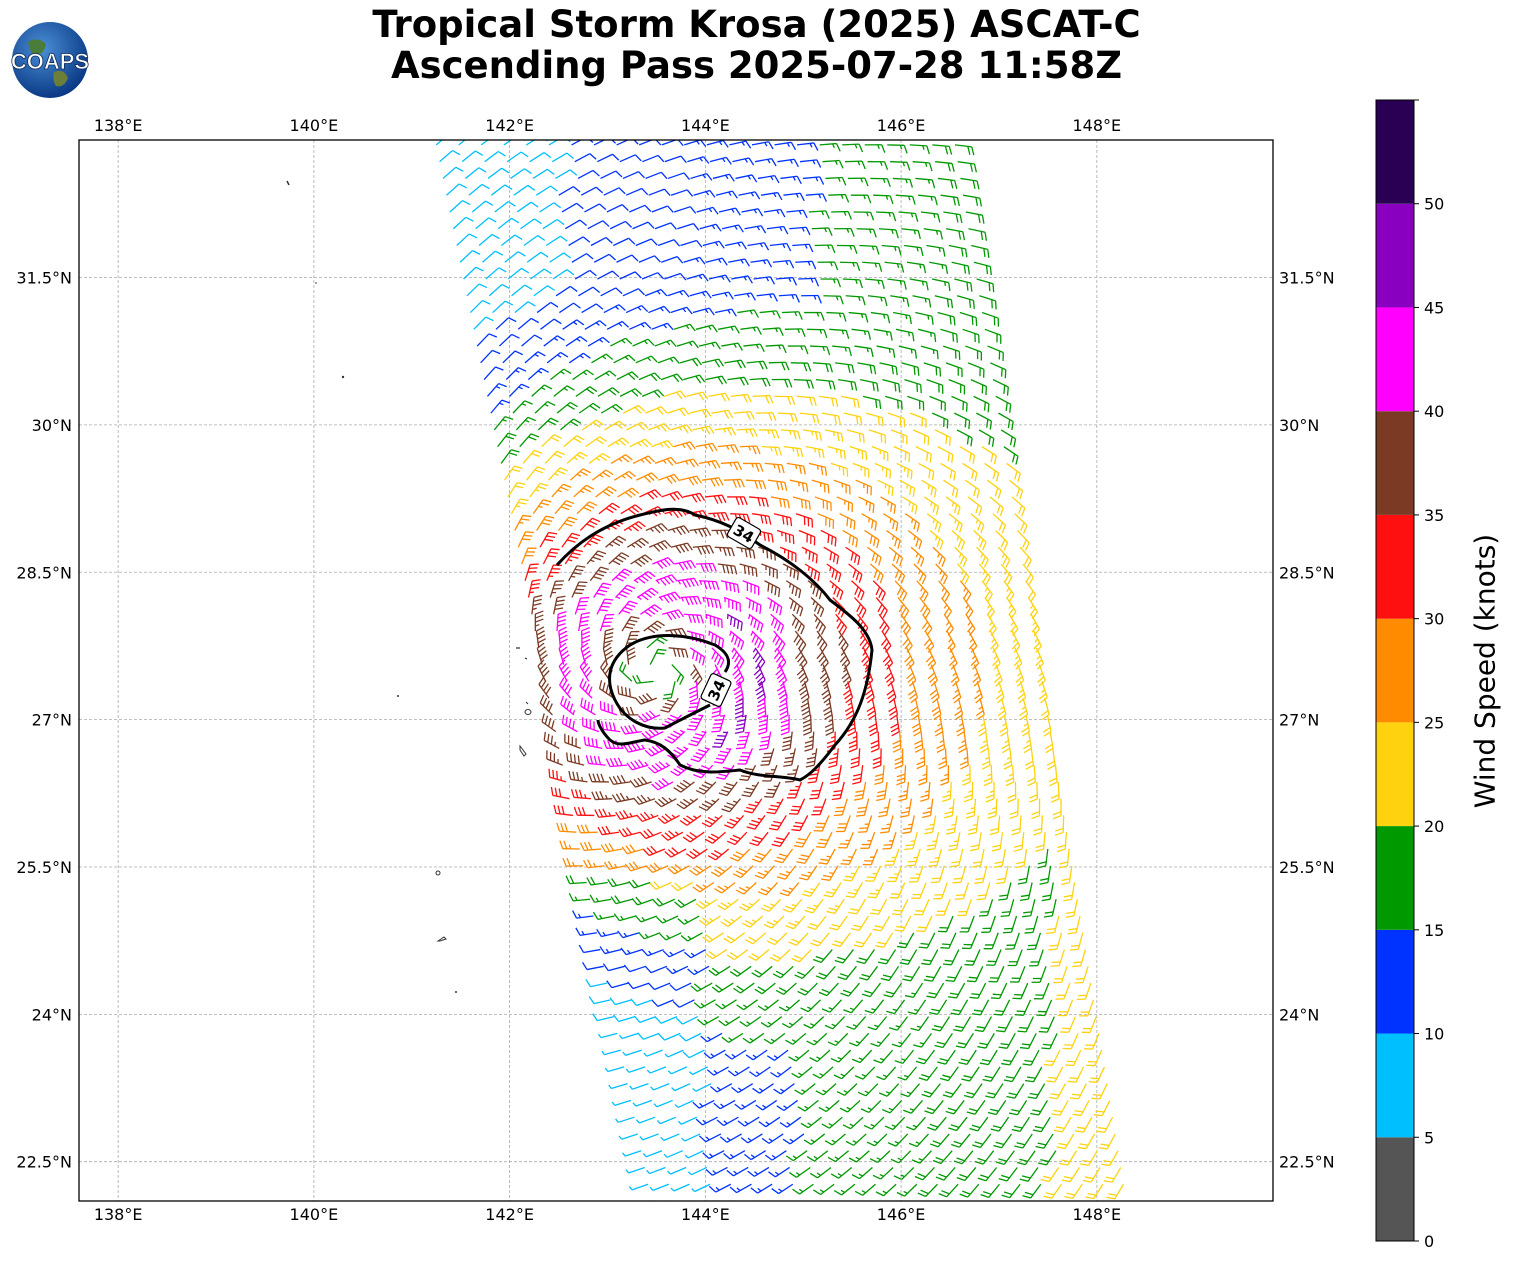  Describe the element at coordinates (744, 533) in the screenshot. I see `contour-label: 34` at that location.